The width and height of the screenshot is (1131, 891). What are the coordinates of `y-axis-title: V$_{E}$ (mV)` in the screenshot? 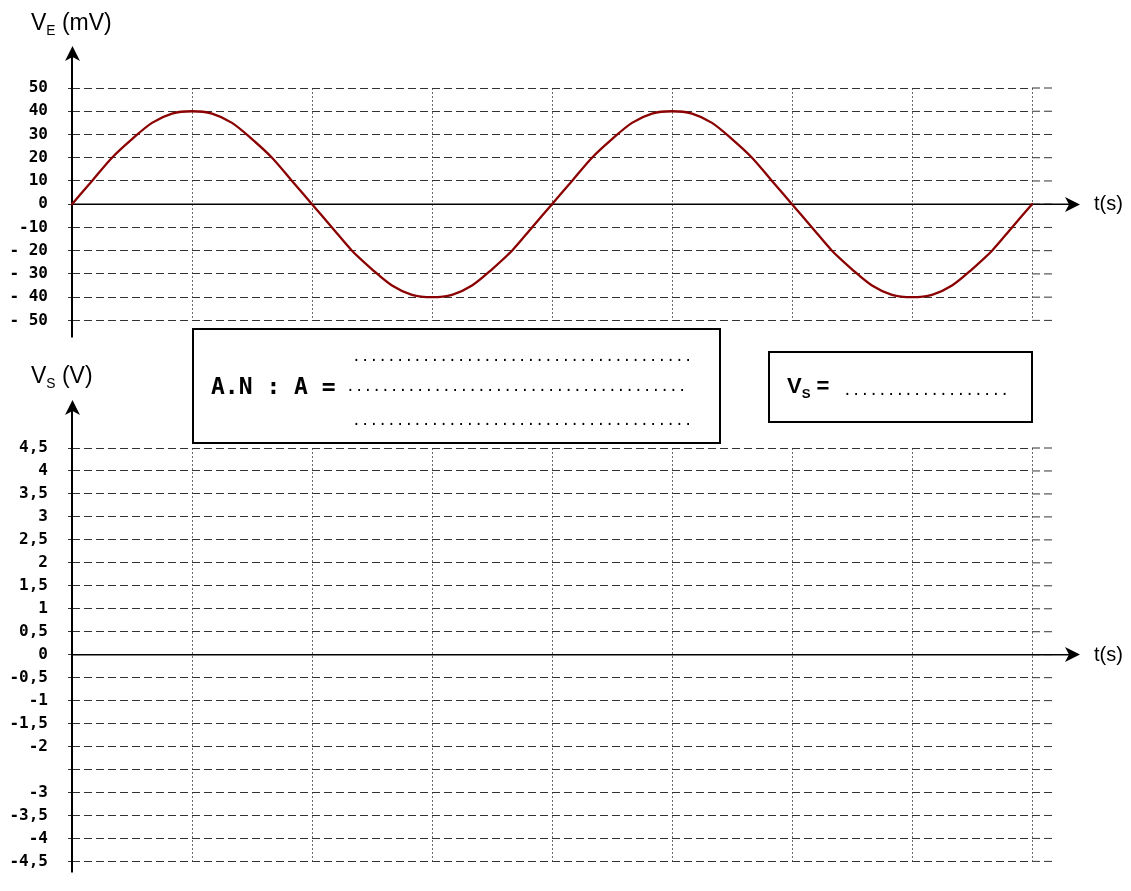 It's located at (71, 23).